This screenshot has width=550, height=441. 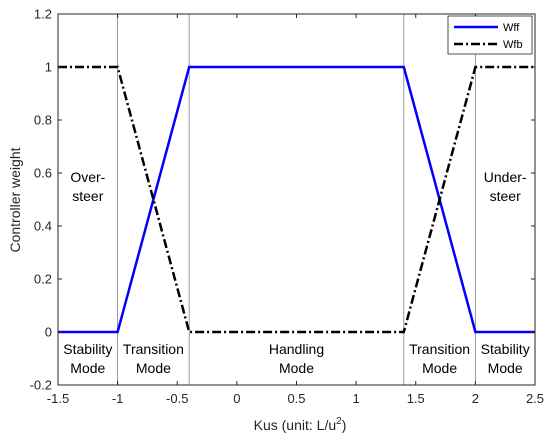 What do you see at coordinates (511, 28) in the screenshot?
I see `legend-label-wff: Wff` at bounding box center [511, 28].